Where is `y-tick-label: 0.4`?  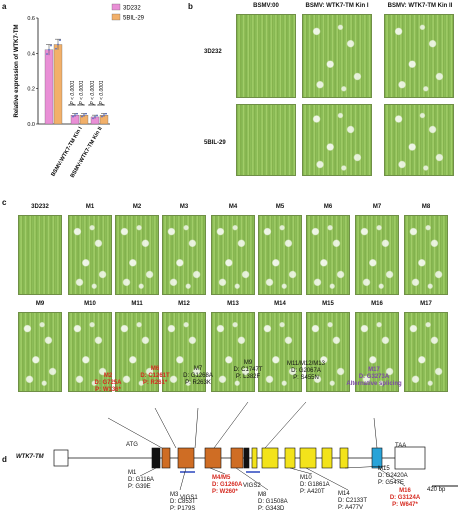
y-tick-label: 0.4 is located at coordinates (31, 54).